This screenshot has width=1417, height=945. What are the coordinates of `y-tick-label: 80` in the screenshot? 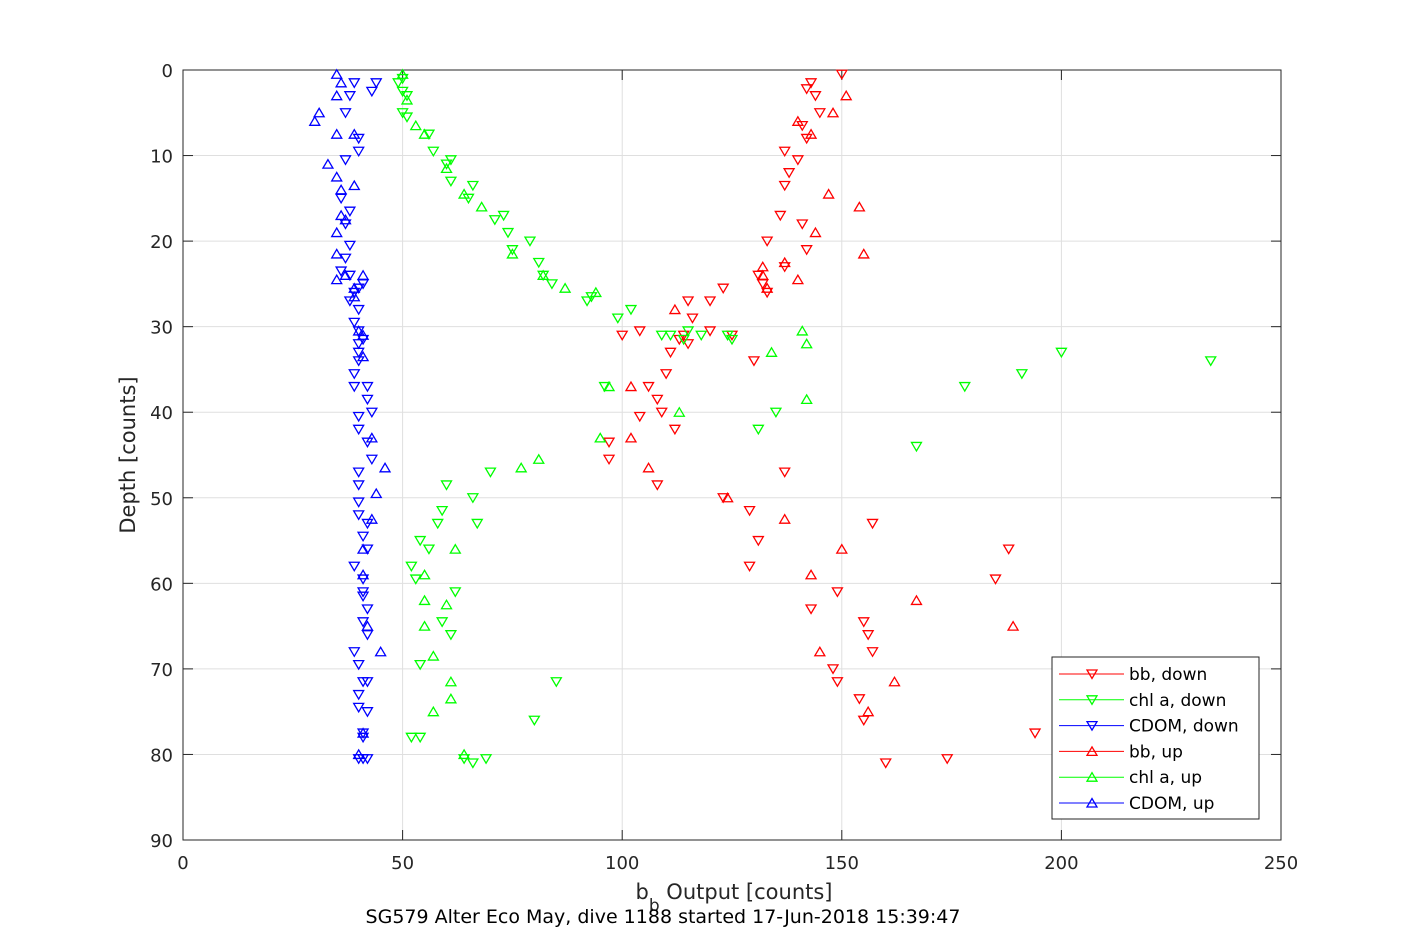 It's located at (161, 755).